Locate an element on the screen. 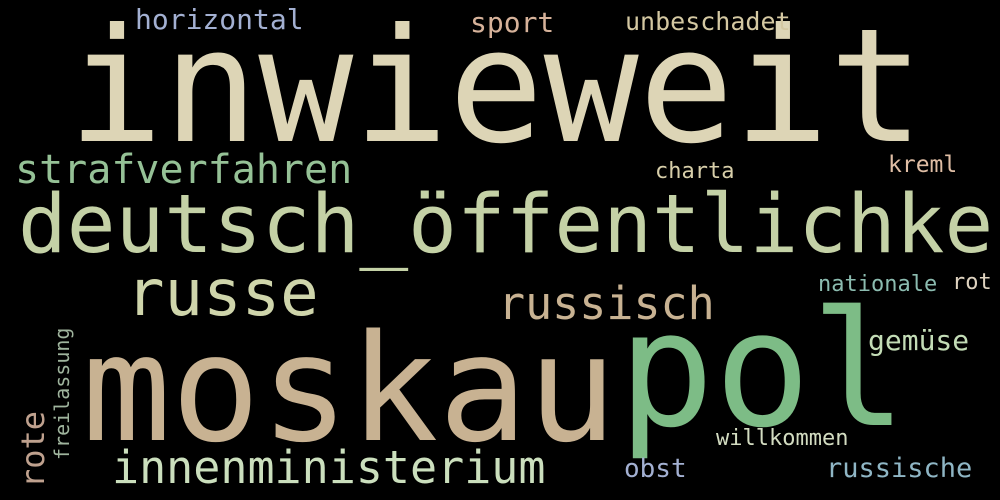 Image resolution: width=1000 pixels, height=500 pixels. word-rote: rote is located at coordinates (33, 449).